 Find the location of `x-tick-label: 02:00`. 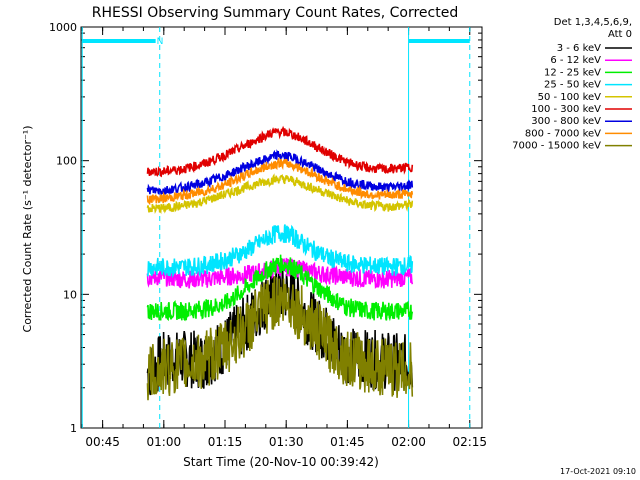

x-tick-label: 02:00 is located at coordinates (408, 442).